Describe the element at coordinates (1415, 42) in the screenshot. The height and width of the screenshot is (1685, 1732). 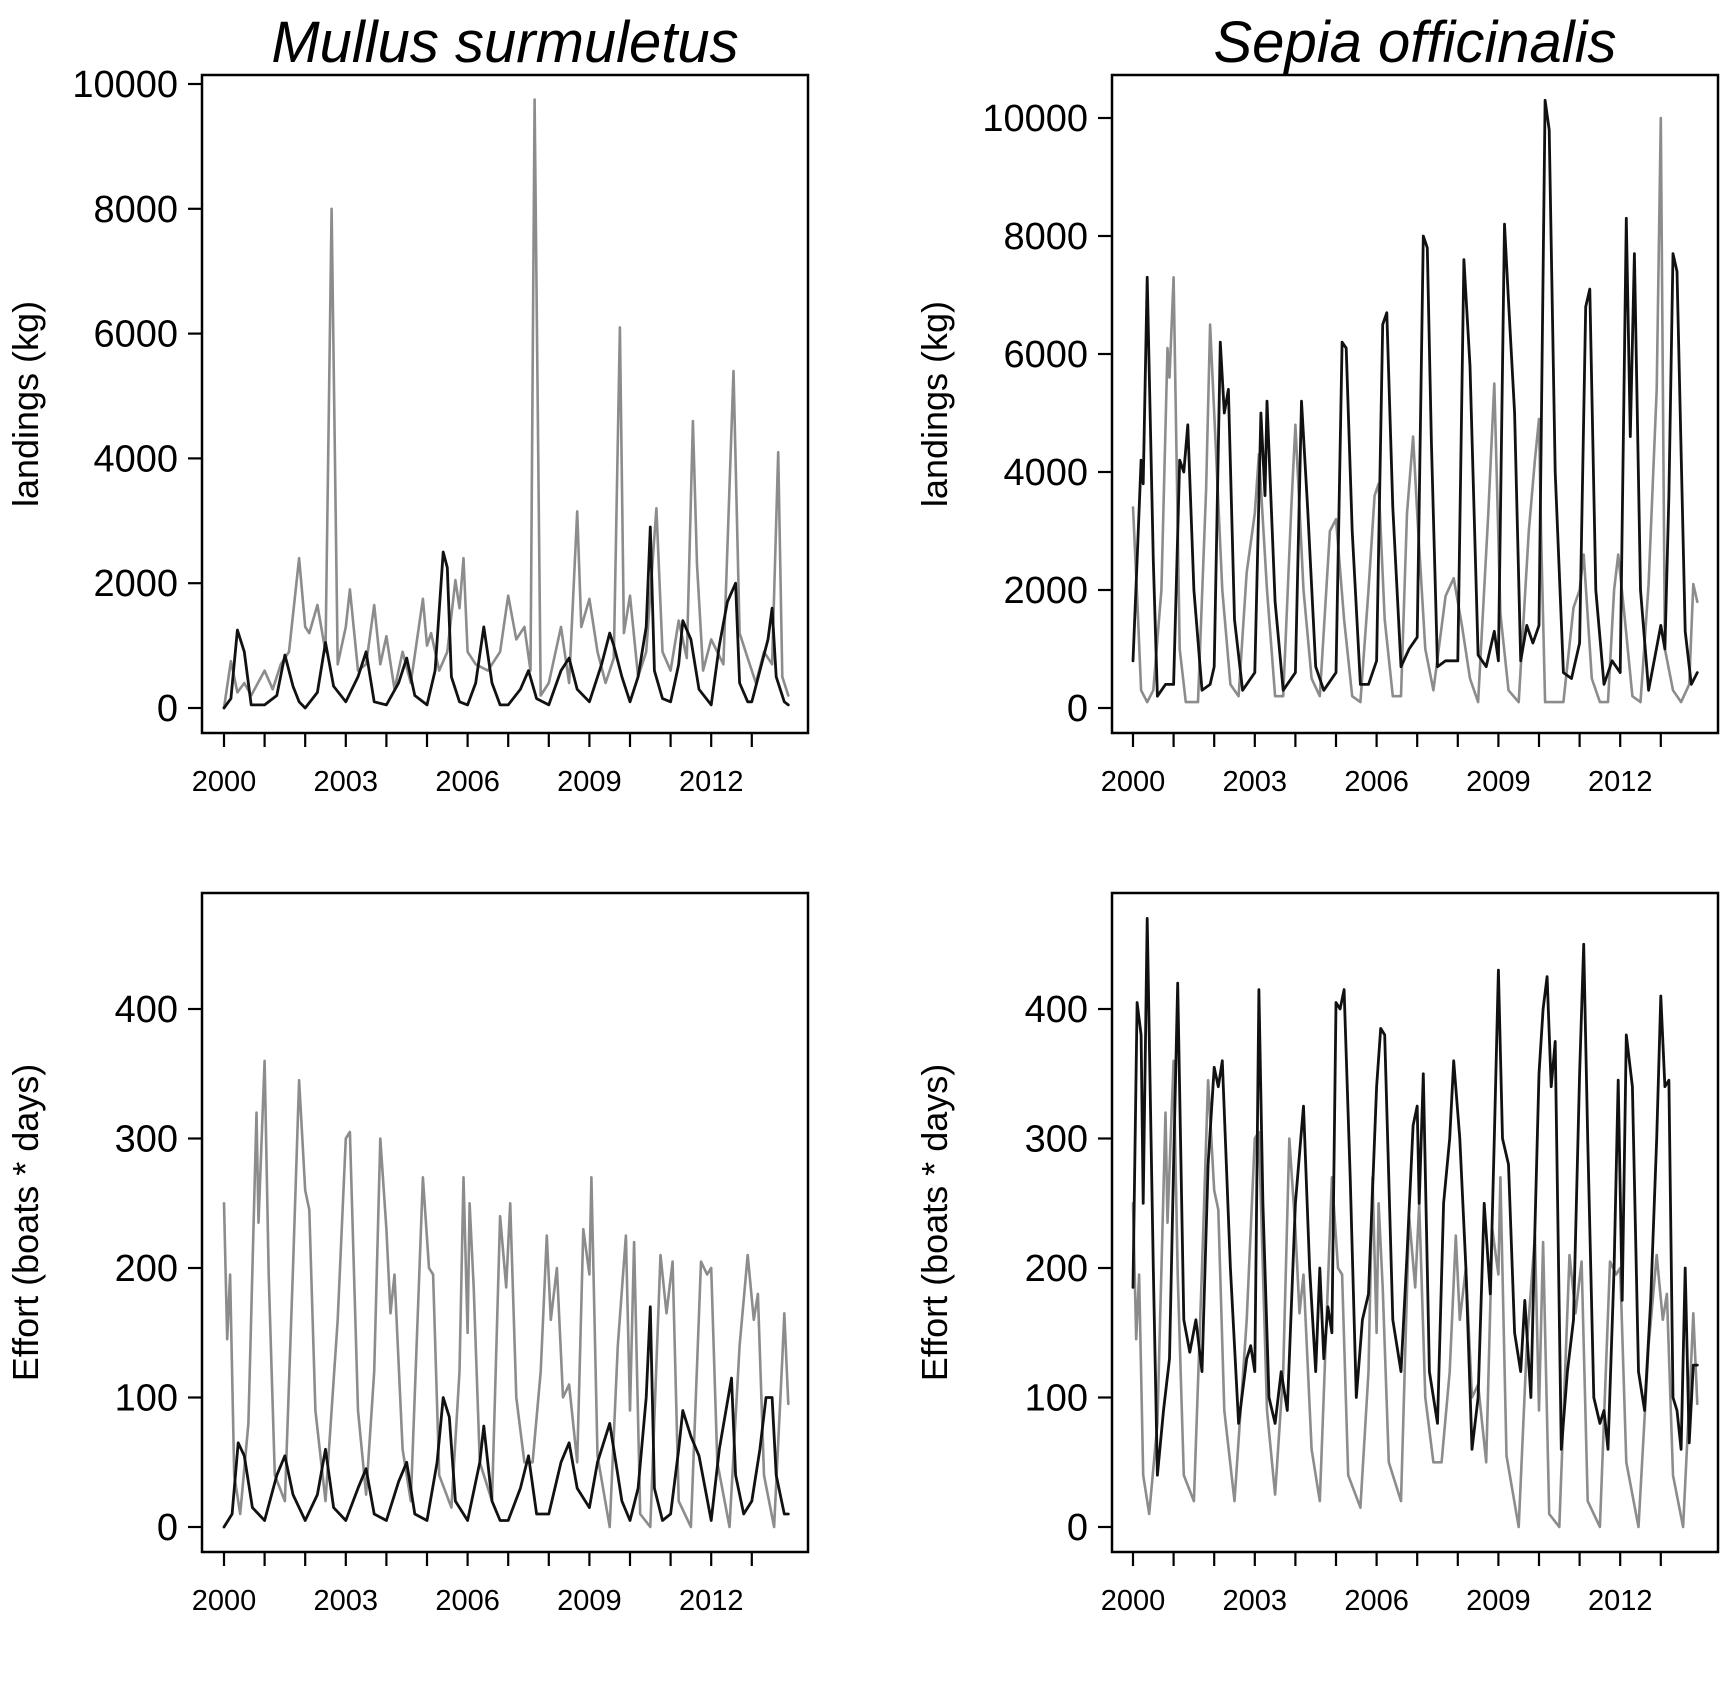
I see `chart-title: Sepia officinalis` at that location.